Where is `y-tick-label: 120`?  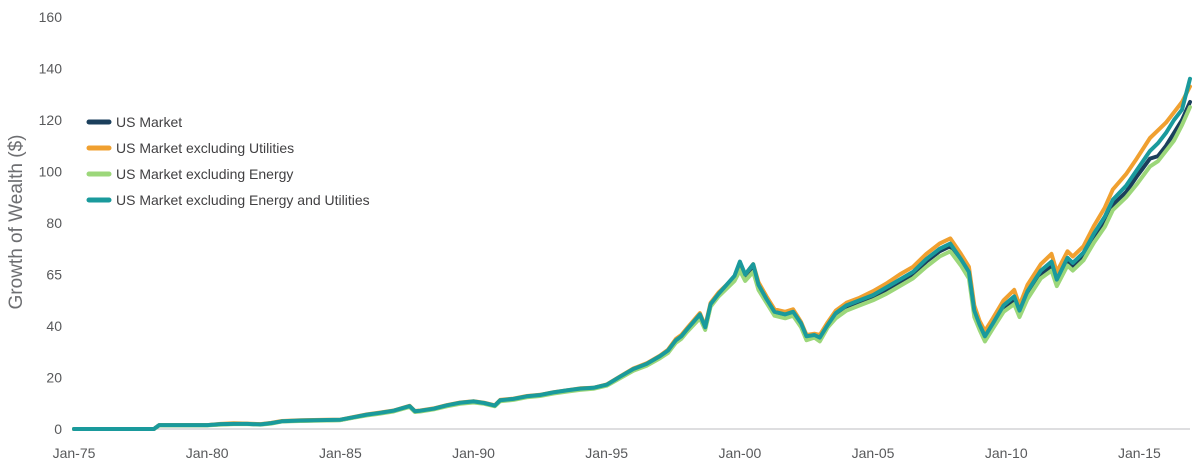 y-tick-label: 120 is located at coordinates (51, 120).